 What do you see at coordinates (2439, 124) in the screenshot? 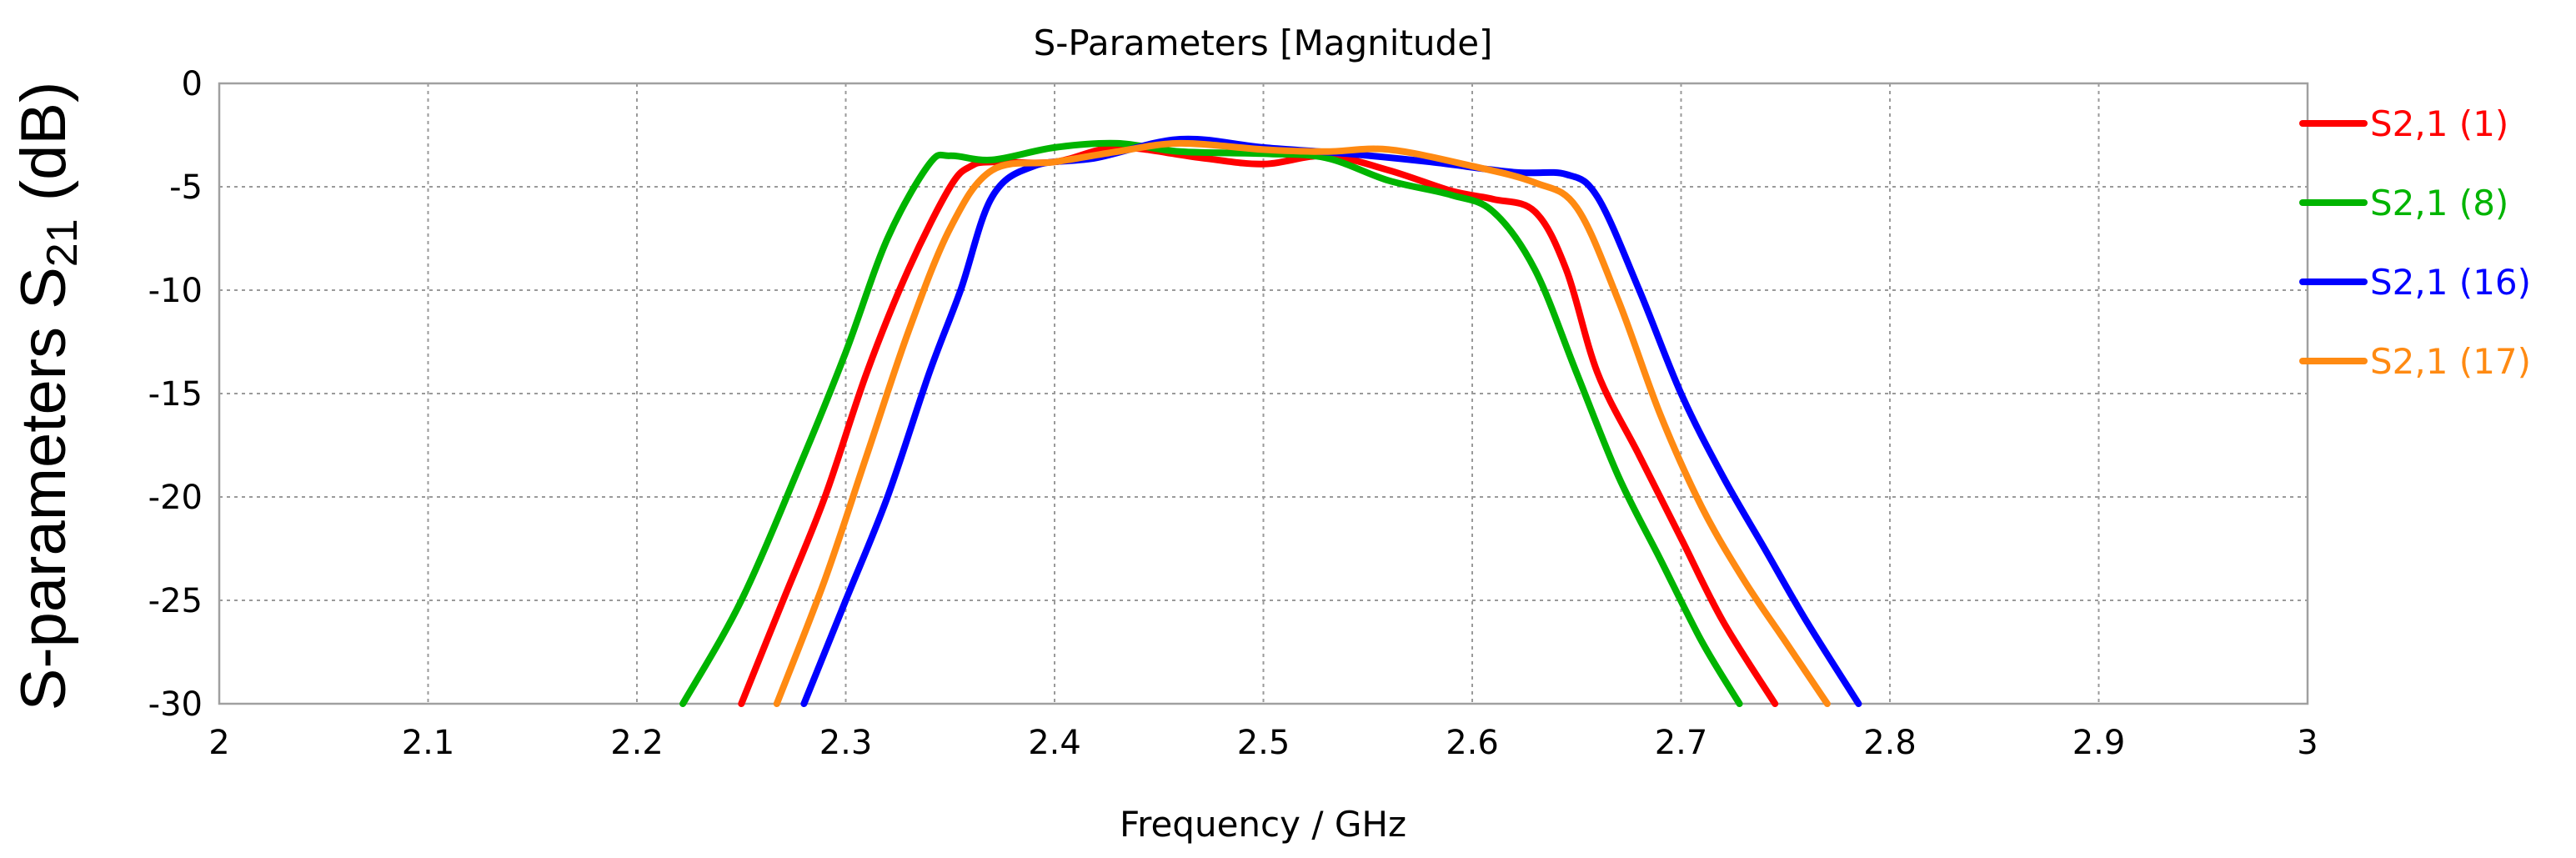
I see `legend-label: S2,1 (1)` at bounding box center [2439, 124].